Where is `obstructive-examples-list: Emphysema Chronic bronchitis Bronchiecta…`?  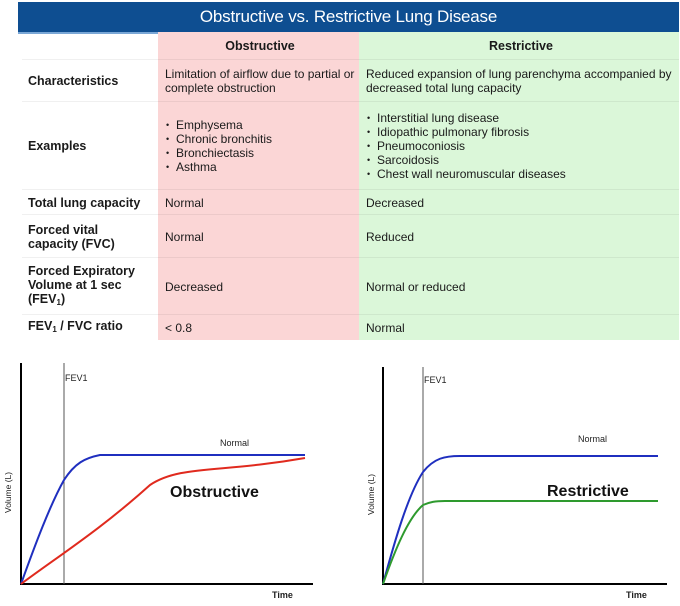 obstructive-examples-list: Emphysema Chronic bronchitis Bronchiecta… is located at coordinates (218, 146).